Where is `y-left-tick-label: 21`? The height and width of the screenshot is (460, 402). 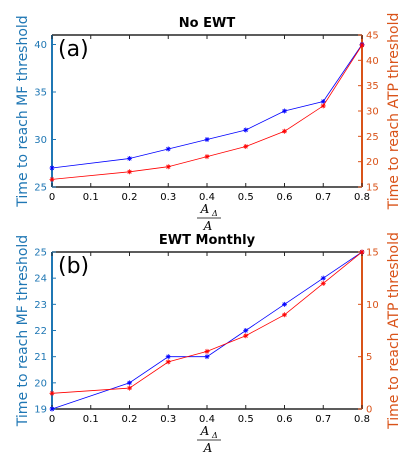 y-left-tick-label: 21 is located at coordinates (40, 357).